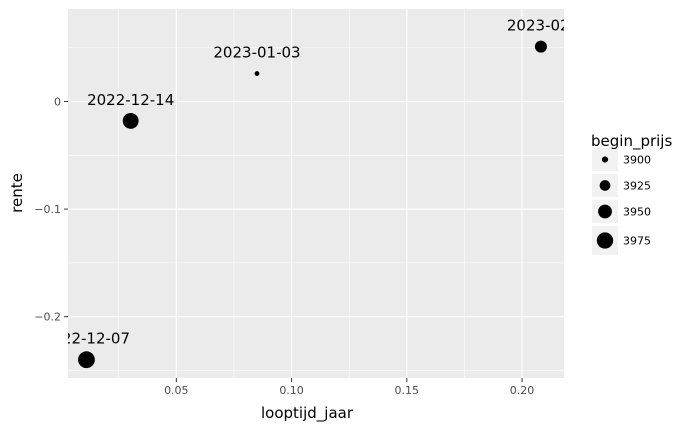 This screenshot has height=431, width=700. I want to click on legend-title: begin_prijs, so click(631, 141).